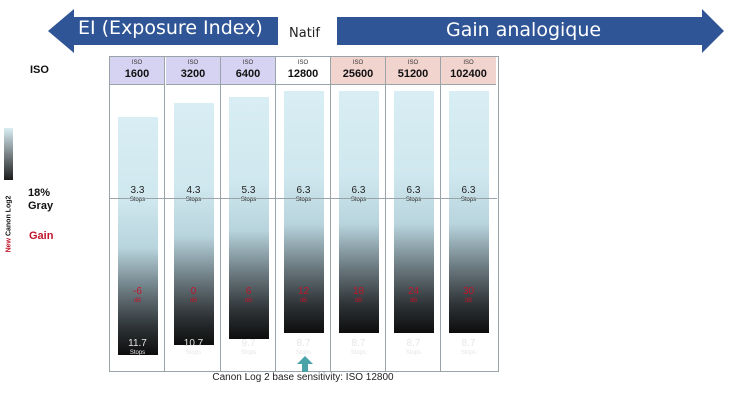 This screenshot has width=731, height=408. I want to click on stops-above-gray-value: 5.3, so click(248, 190).